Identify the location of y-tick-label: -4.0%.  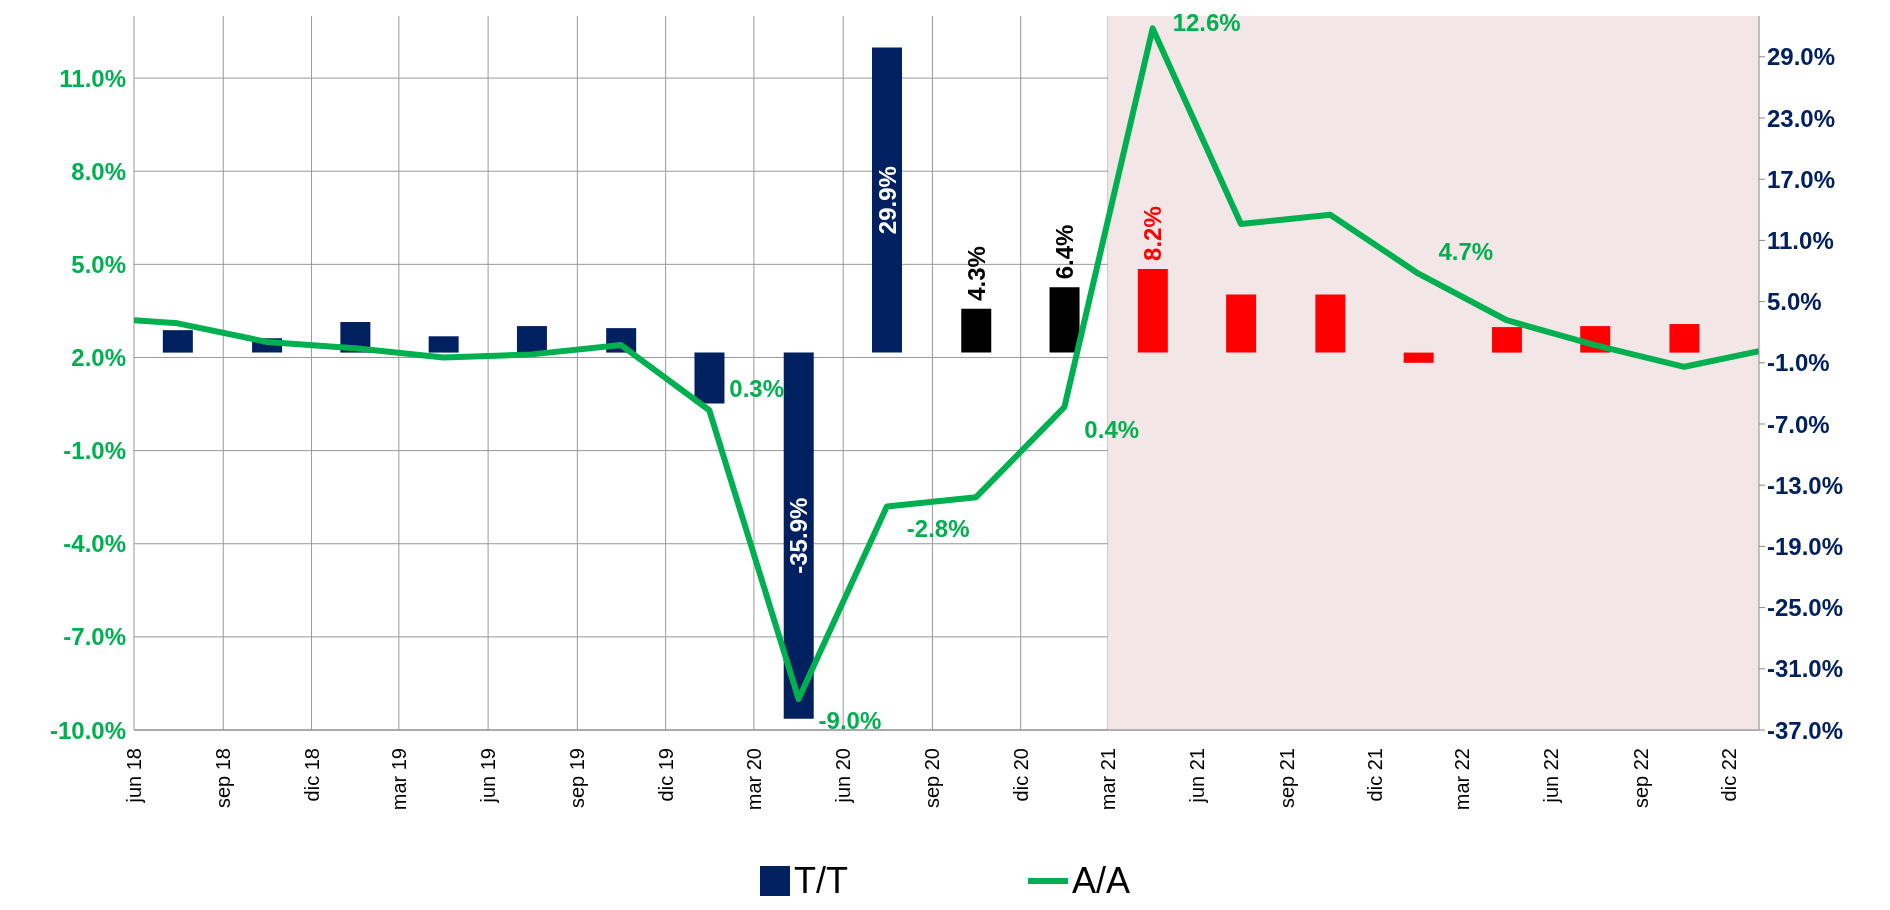
(94, 544).